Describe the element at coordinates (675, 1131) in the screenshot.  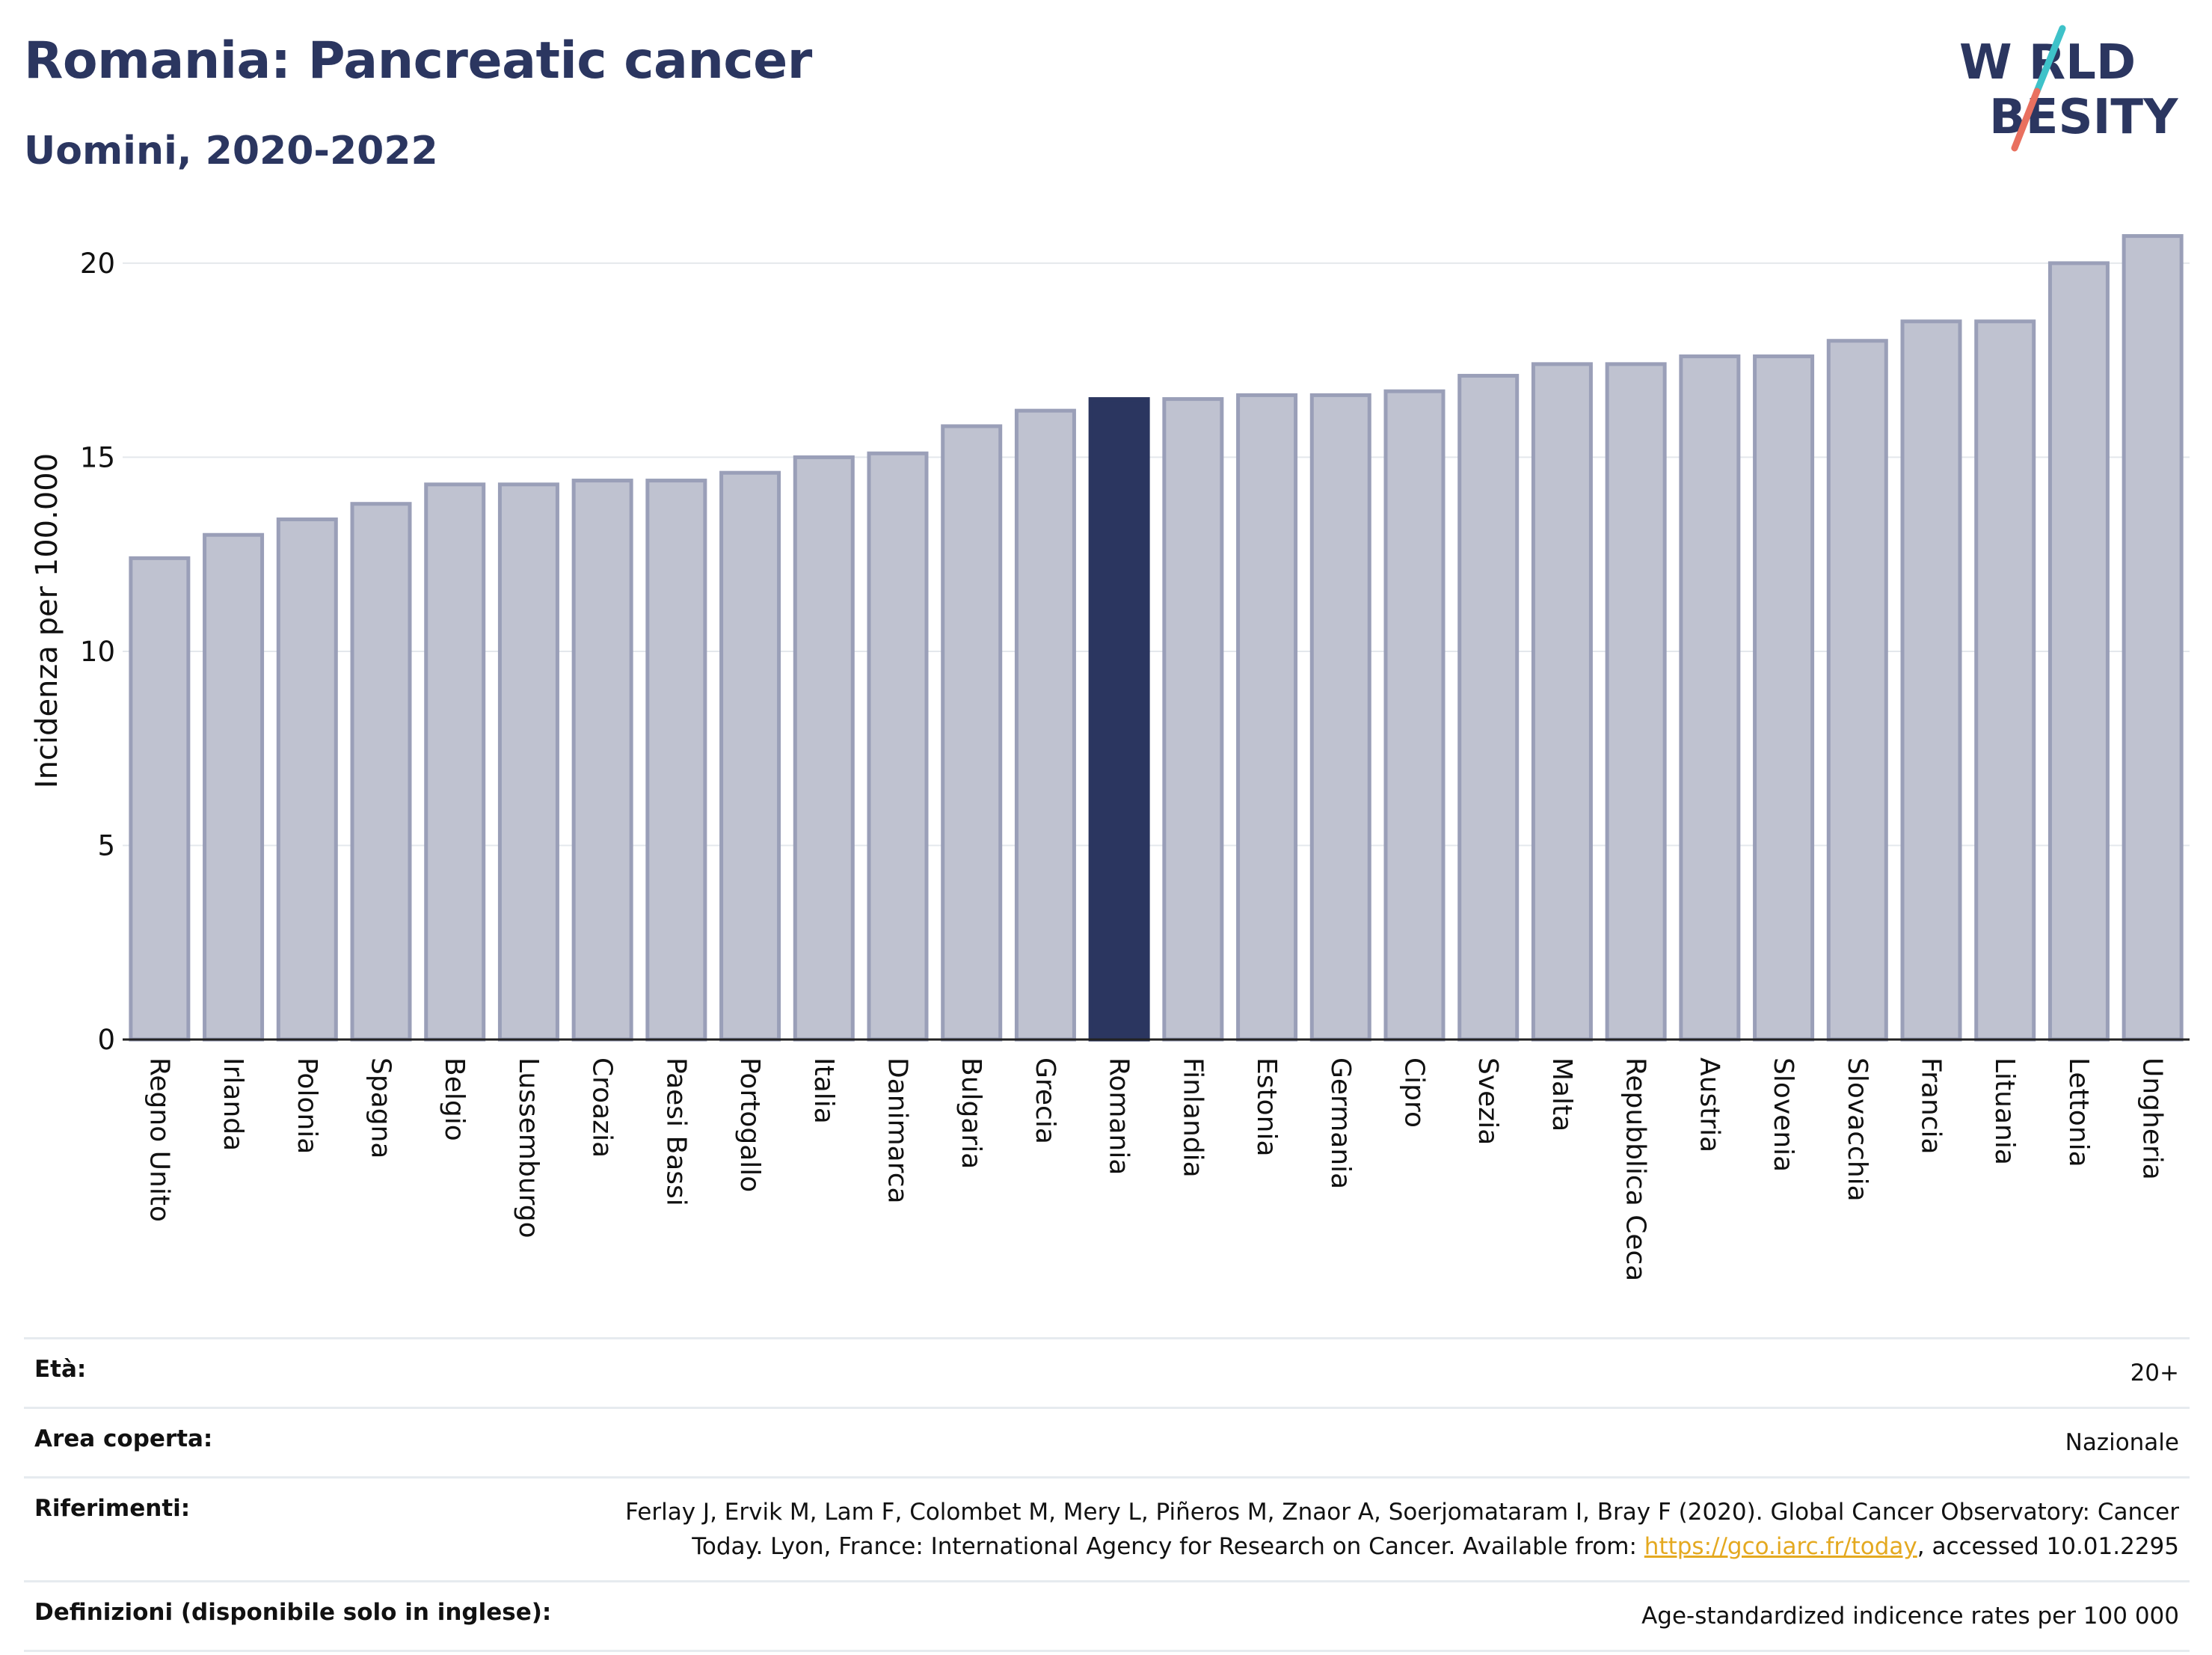
I see `x-tick-label: Paesi Bassi` at that location.